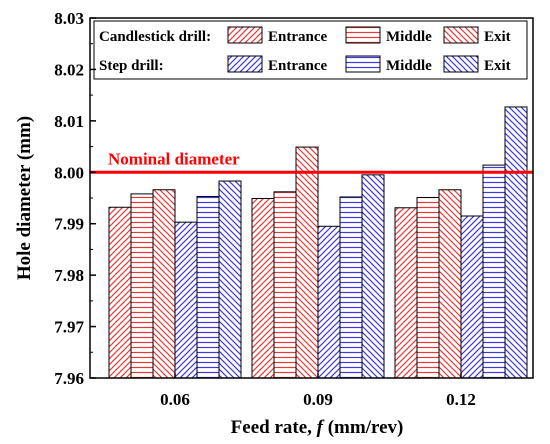 The image size is (550, 444). I want to click on x-axis-title-symbol: f, so click(321, 427).